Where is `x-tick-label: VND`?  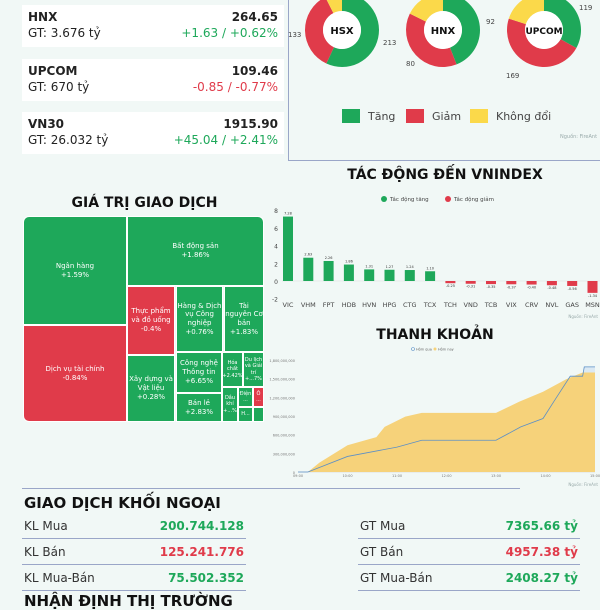 x-tick-label: VND is located at coordinates (471, 305).